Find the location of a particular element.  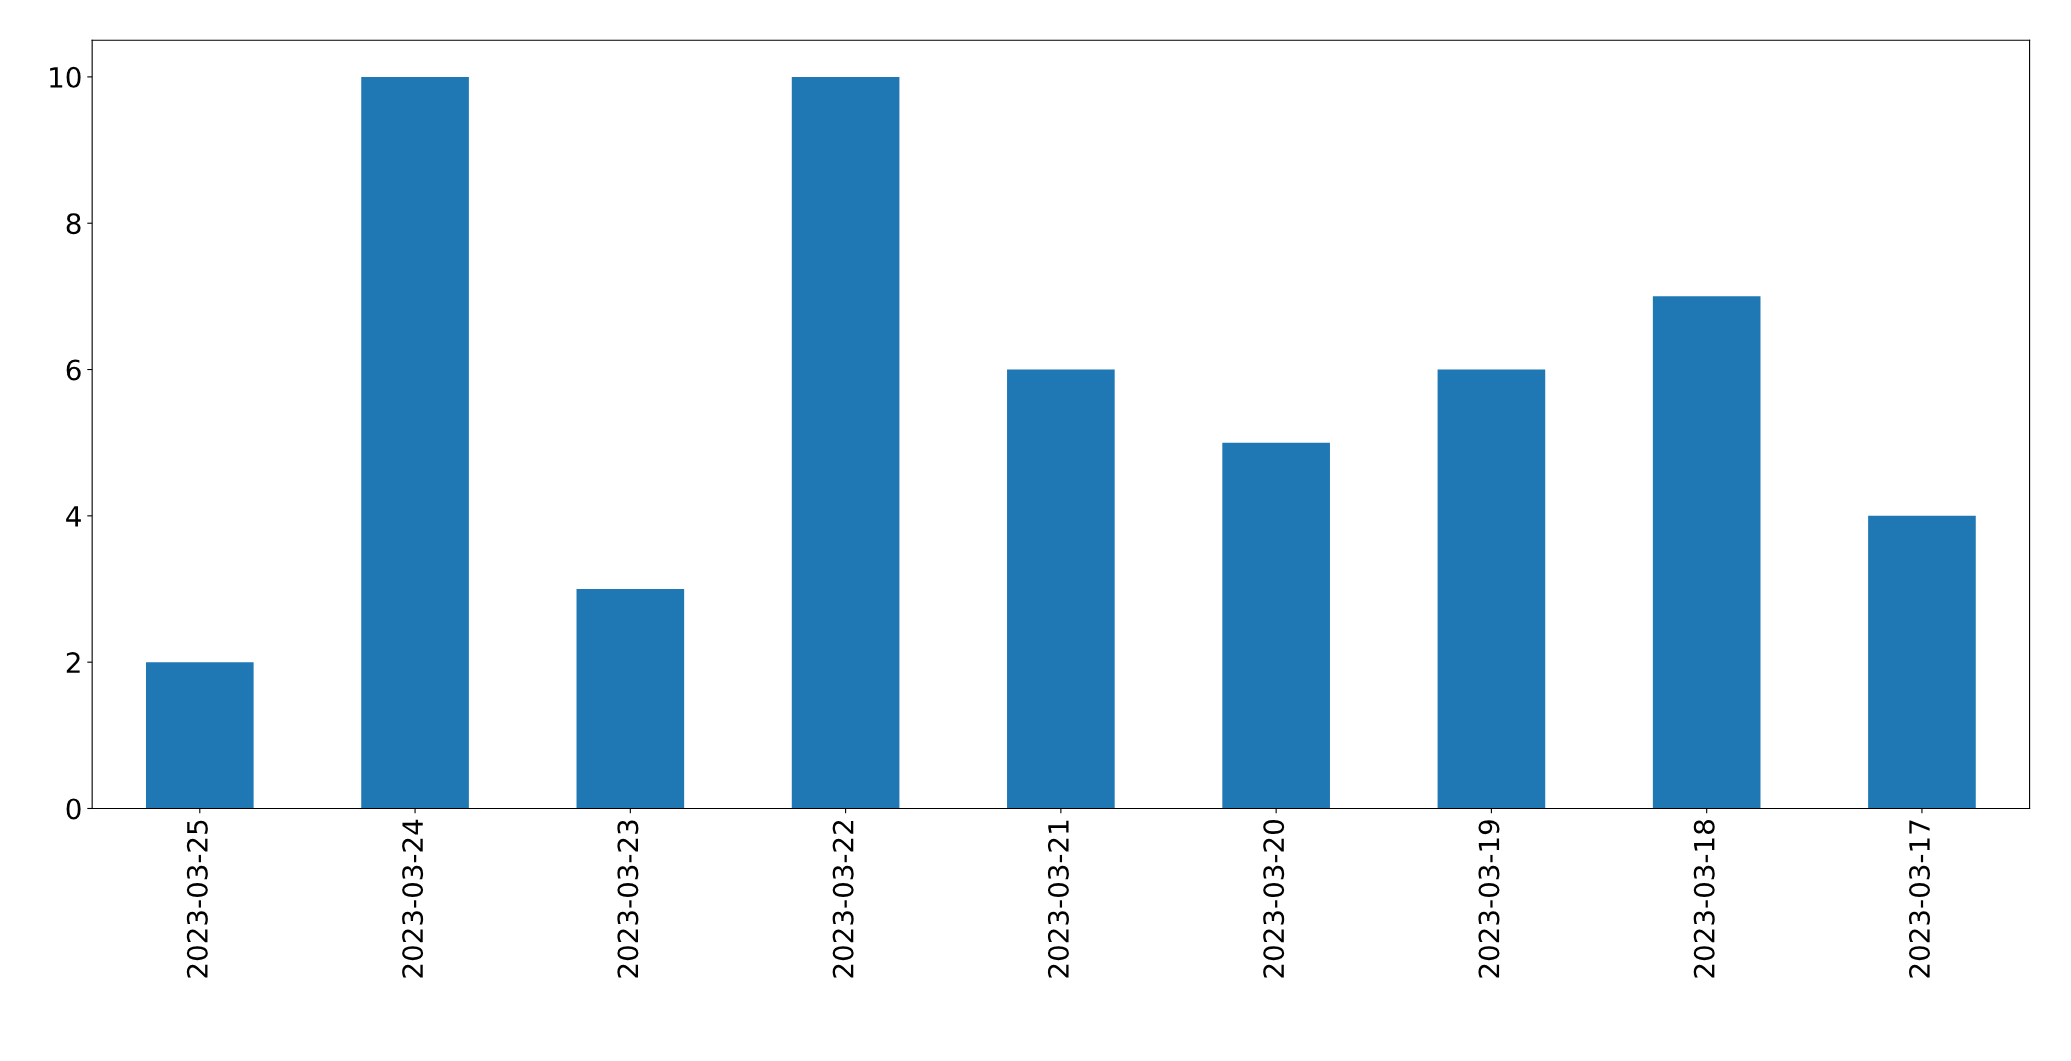

y-tick-label: 8 is located at coordinates (73, 224).